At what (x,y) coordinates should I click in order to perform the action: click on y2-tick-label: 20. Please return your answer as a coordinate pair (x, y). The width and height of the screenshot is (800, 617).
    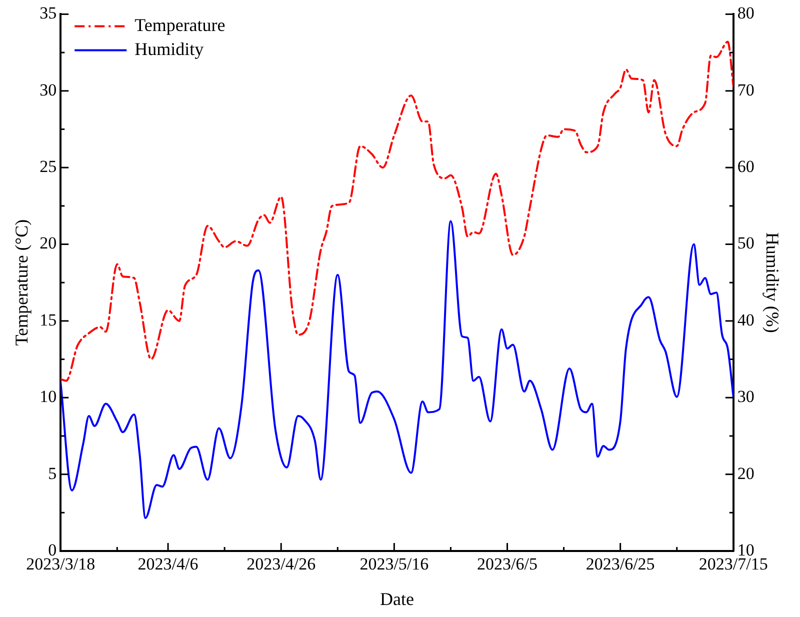
    Looking at the image, I should click on (745, 473).